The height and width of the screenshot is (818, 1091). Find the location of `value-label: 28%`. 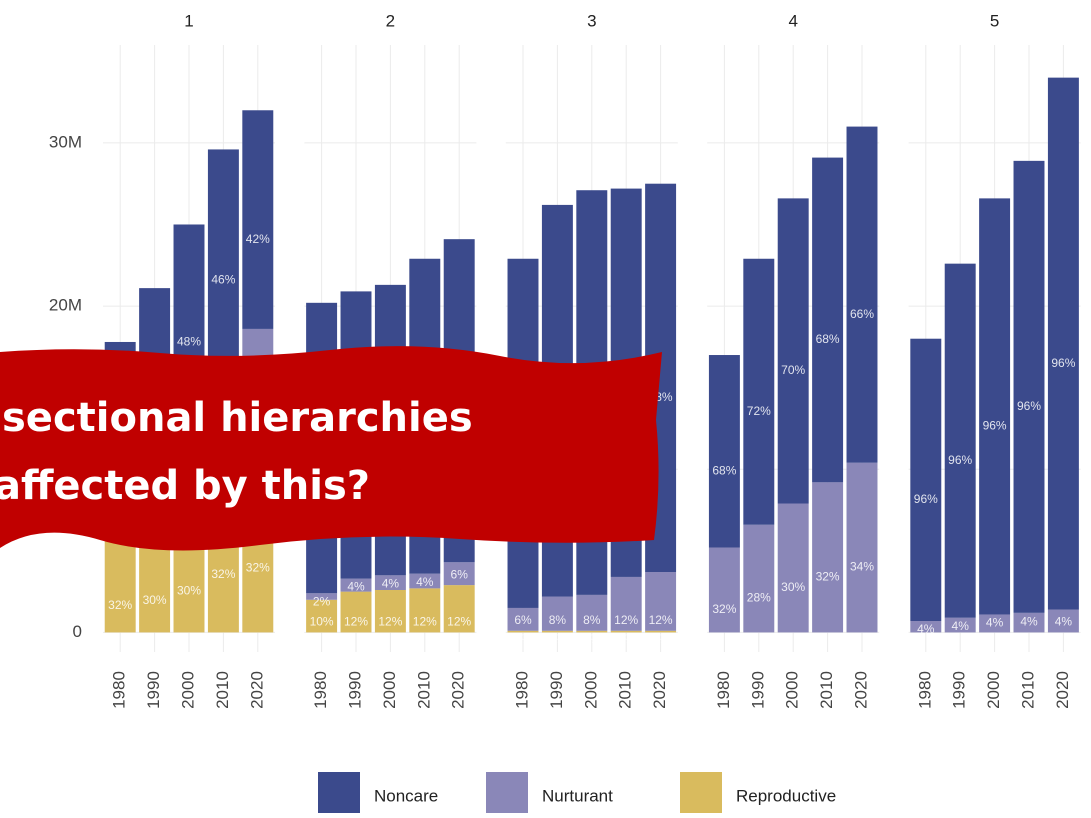

value-label: 28% is located at coordinates (759, 598).